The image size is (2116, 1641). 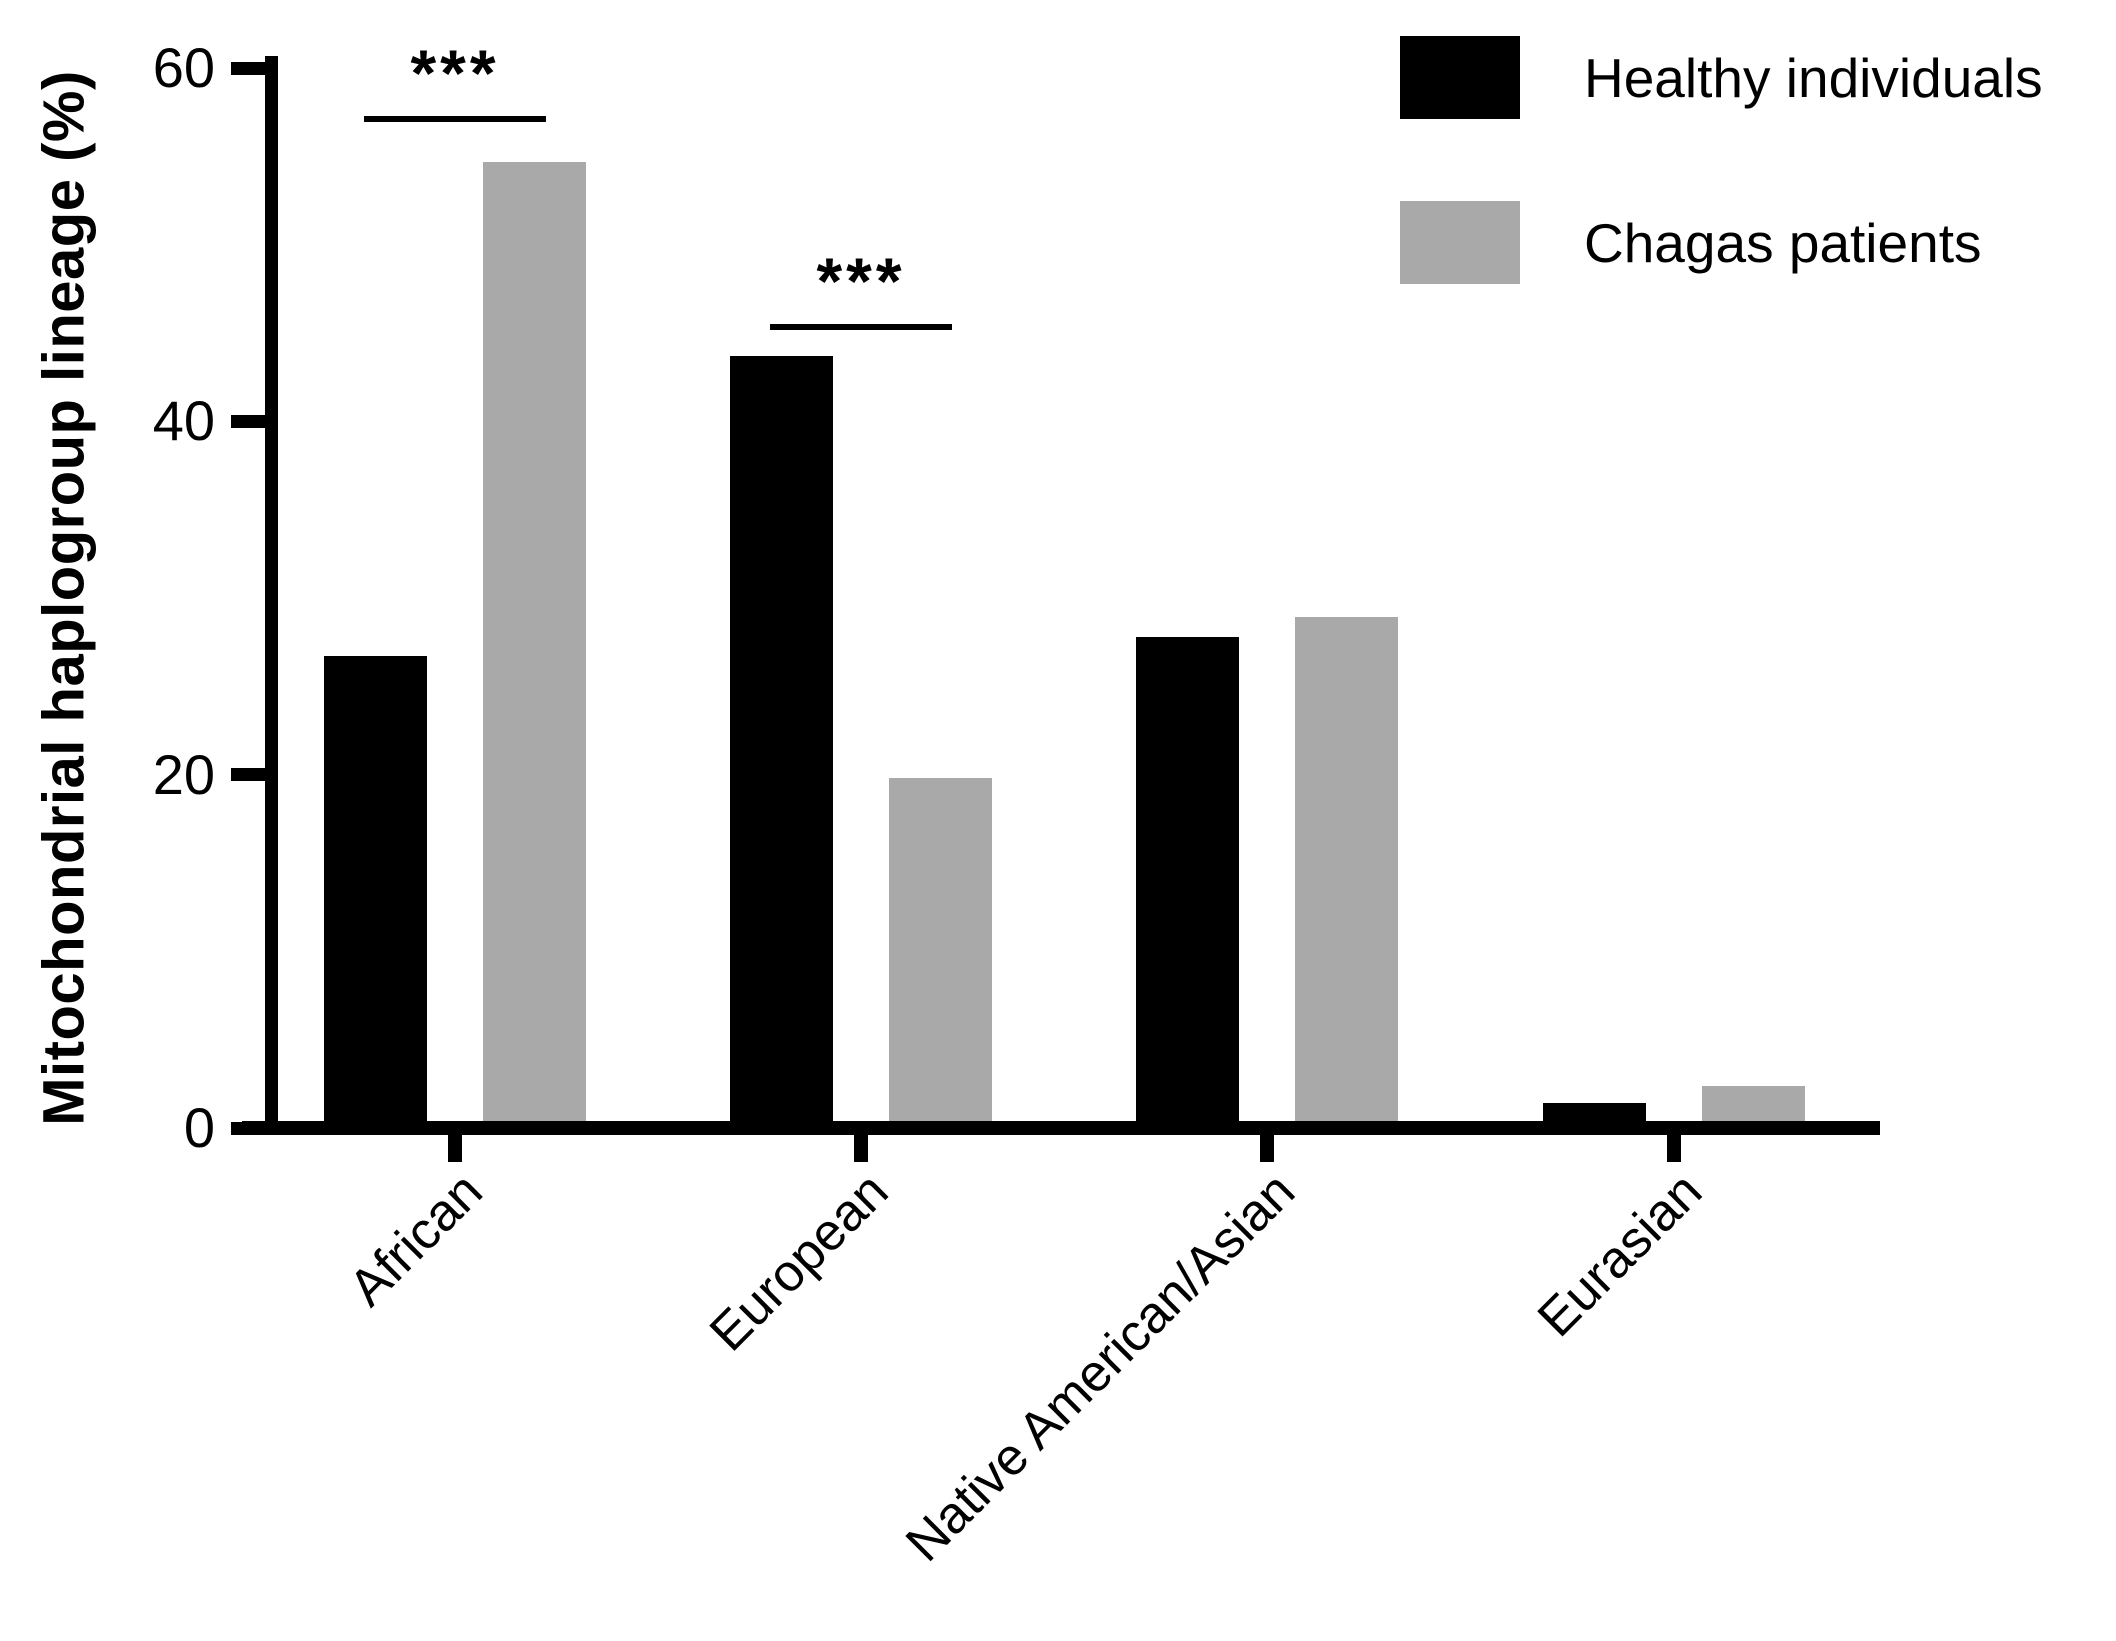 What do you see at coordinates (1100, 1367) in the screenshot?
I see `category-label: Native American/Asian` at bounding box center [1100, 1367].